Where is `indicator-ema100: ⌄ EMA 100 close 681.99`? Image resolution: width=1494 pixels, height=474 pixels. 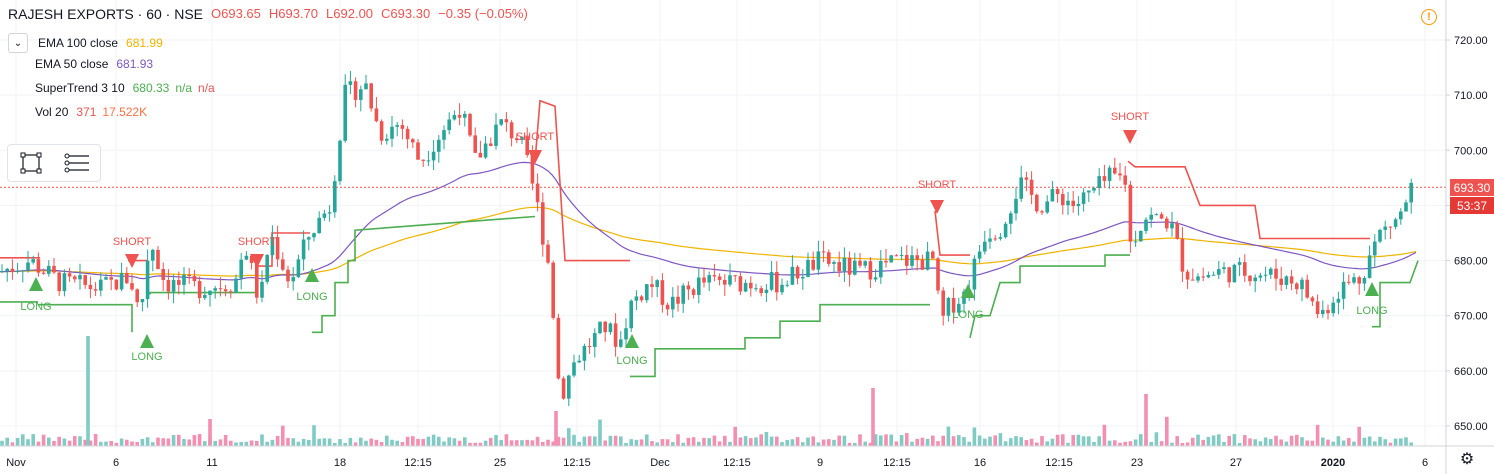 indicator-ema100: ⌄ EMA 100 close 681.99 is located at coordinates (85, 43).